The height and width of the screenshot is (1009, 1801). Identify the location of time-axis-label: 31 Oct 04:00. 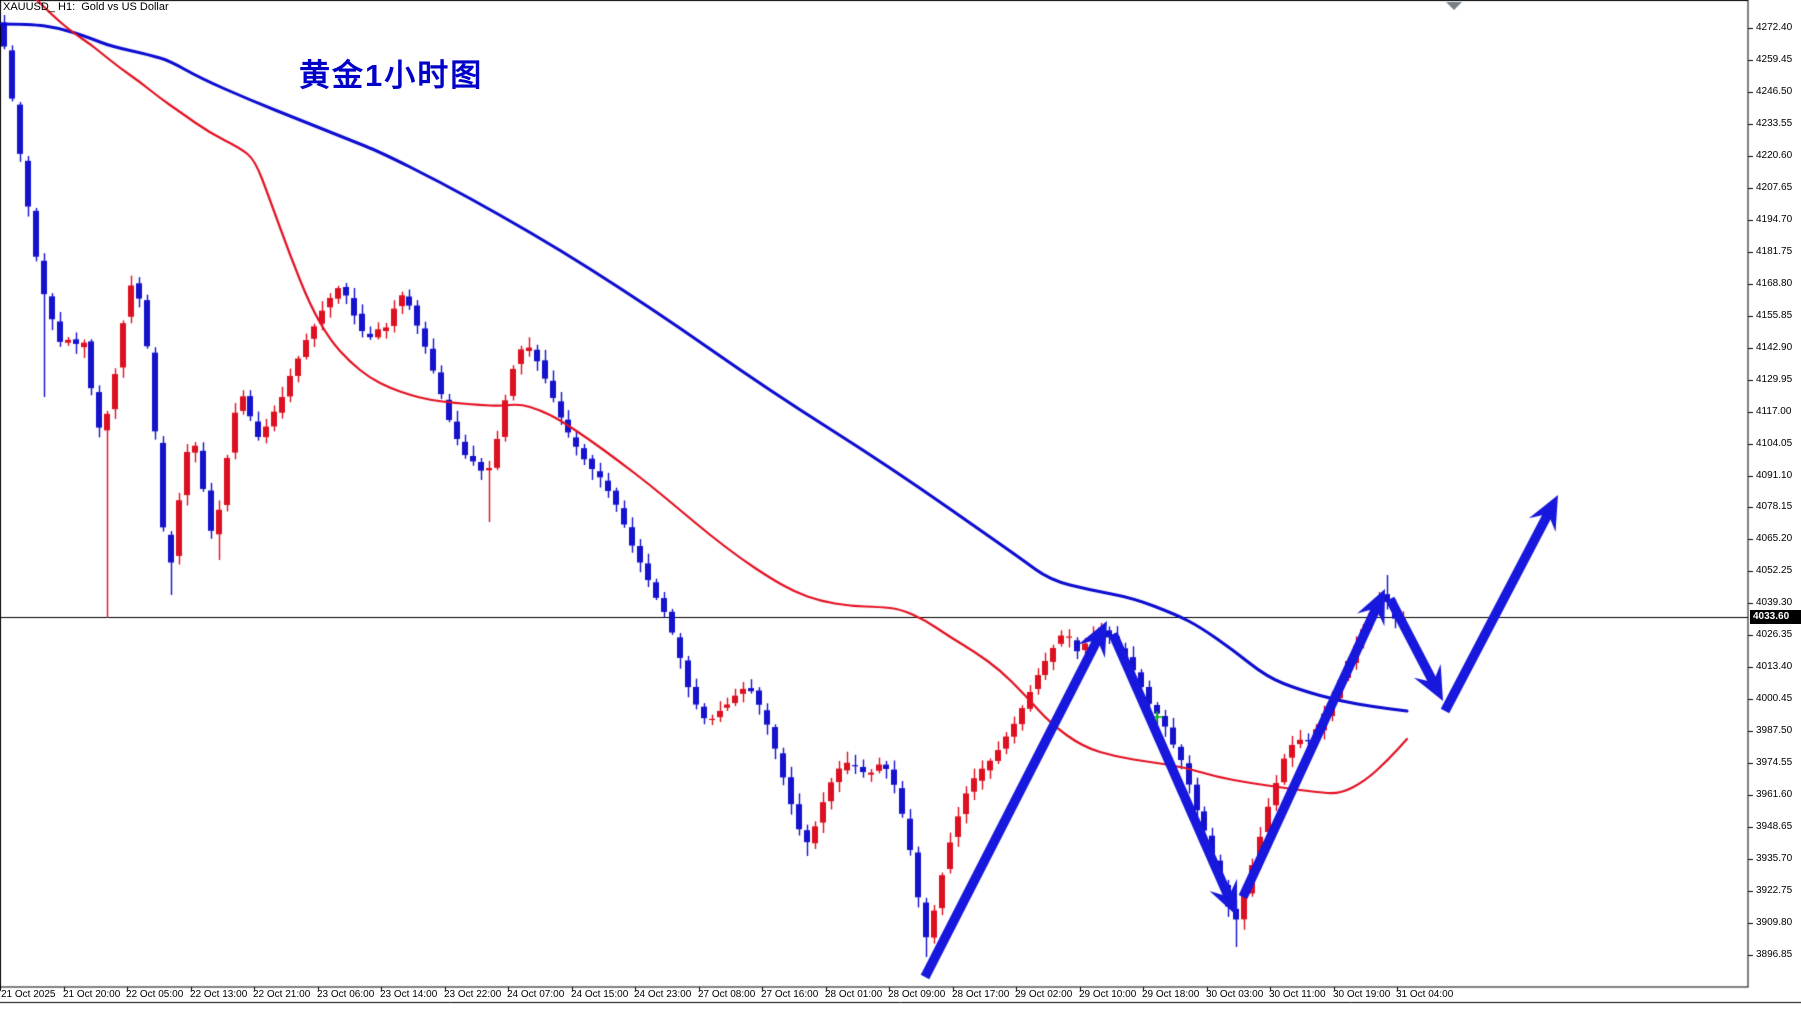
(1425, 994).